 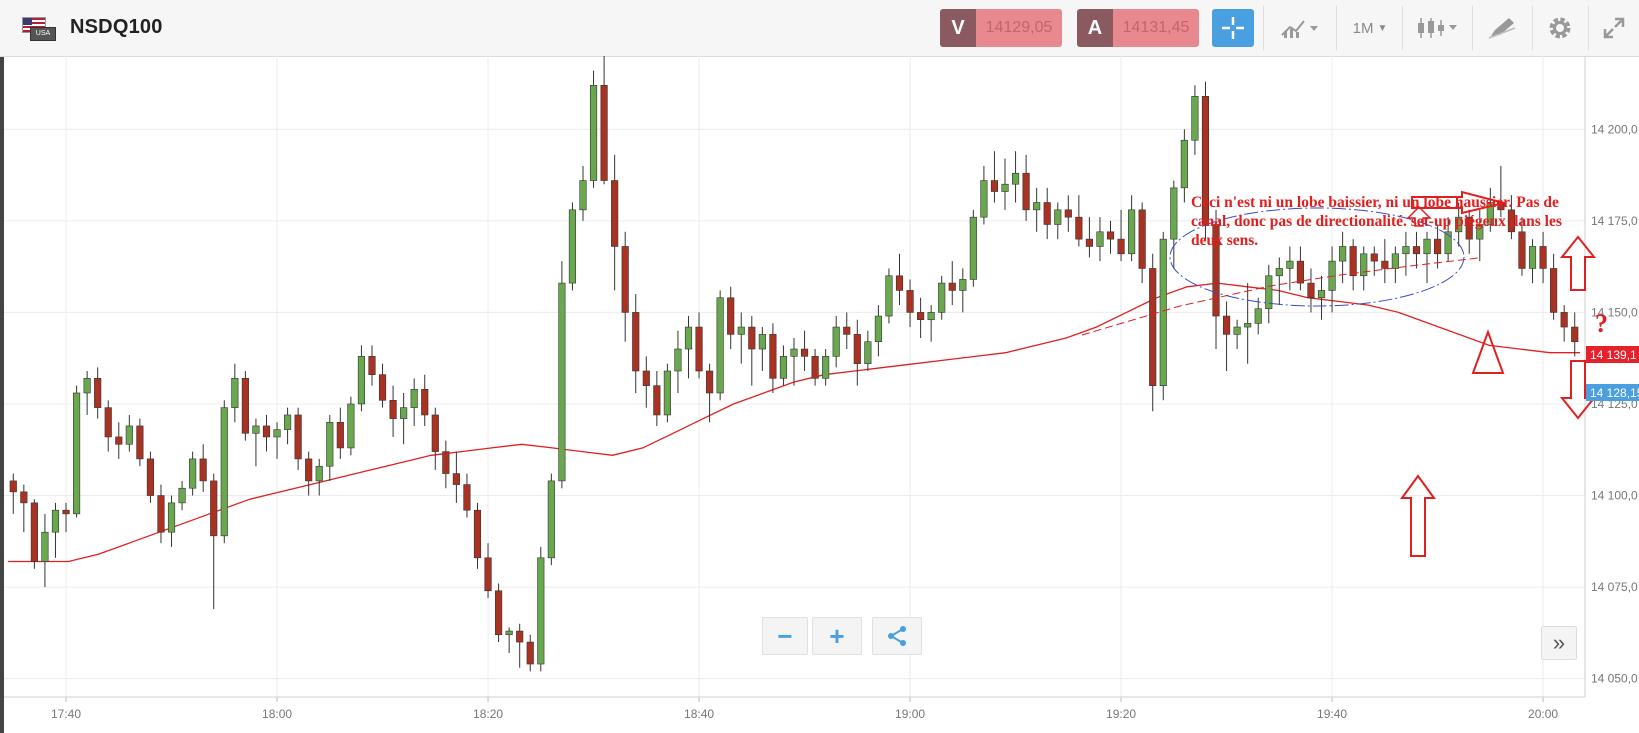 What do you see at coordinates (1233, 28) in the screenshot?
I see `crosshair-button` at bounding box center [1233, 28].